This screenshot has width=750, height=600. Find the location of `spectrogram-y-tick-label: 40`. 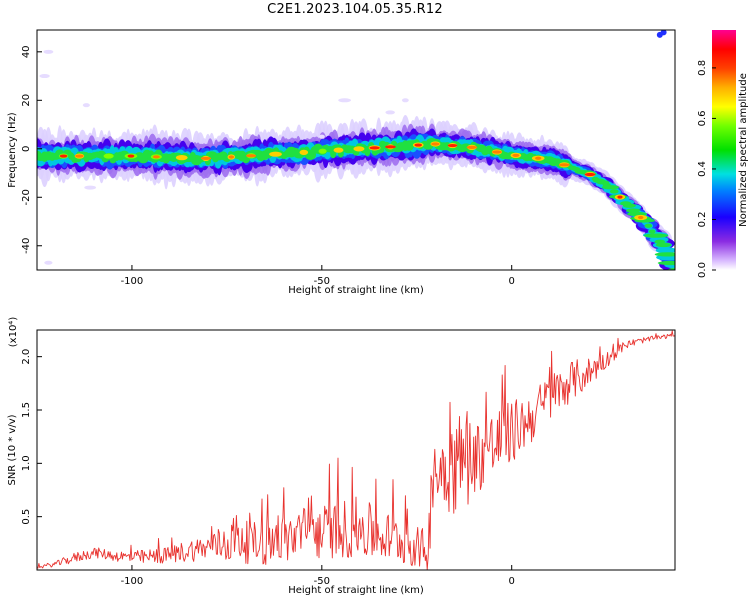

spectrogram-y-tick-label: 40 is located at coordinates (26, 51).